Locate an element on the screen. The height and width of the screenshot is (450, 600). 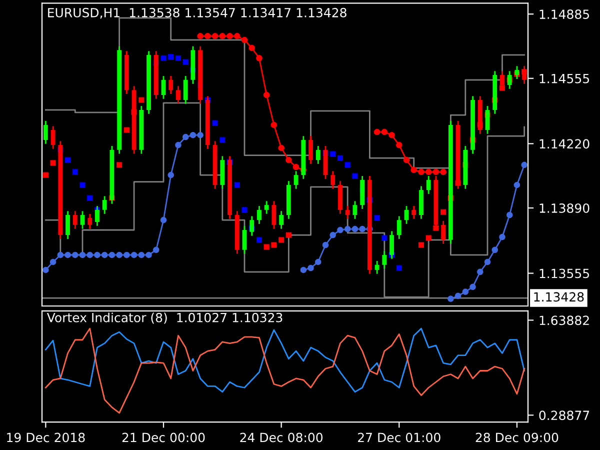
y-tick-label: 1.13555 is located at coordinates (565, 273).